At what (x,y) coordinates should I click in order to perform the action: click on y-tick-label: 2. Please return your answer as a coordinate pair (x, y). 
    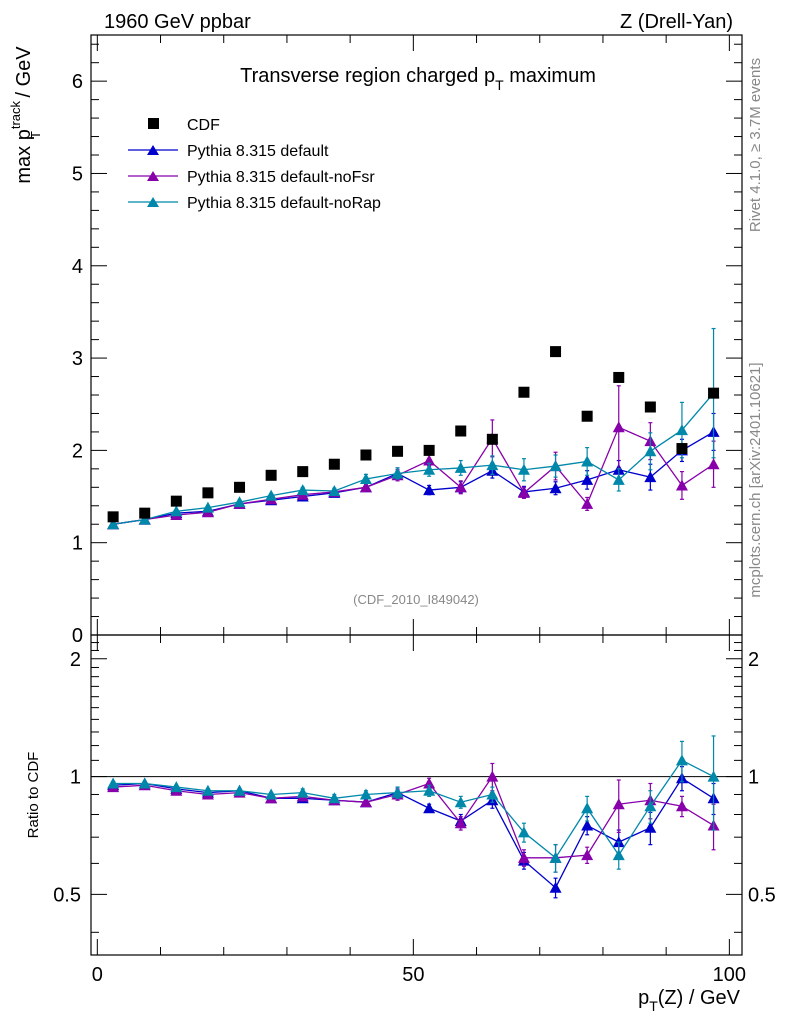
    Looking at the image, I should click on (77, 451).